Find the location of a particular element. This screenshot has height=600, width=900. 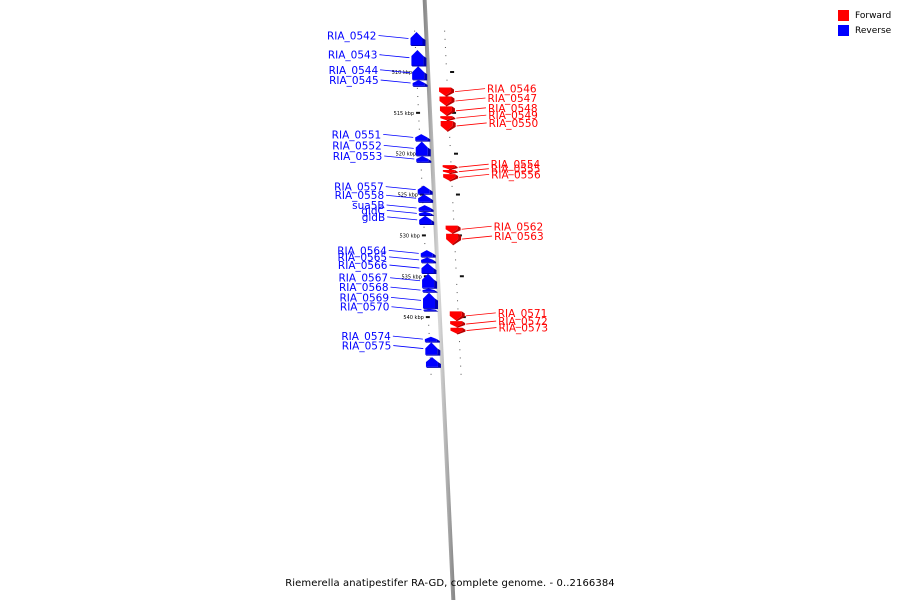

gene-label: RIA_0542 is located at coordinates (352, 37).